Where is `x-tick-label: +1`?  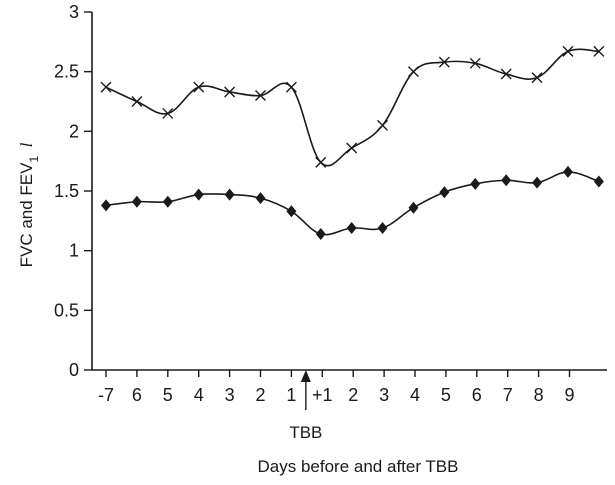
x-tick-label: +1 is located at coordinates (322, 395).